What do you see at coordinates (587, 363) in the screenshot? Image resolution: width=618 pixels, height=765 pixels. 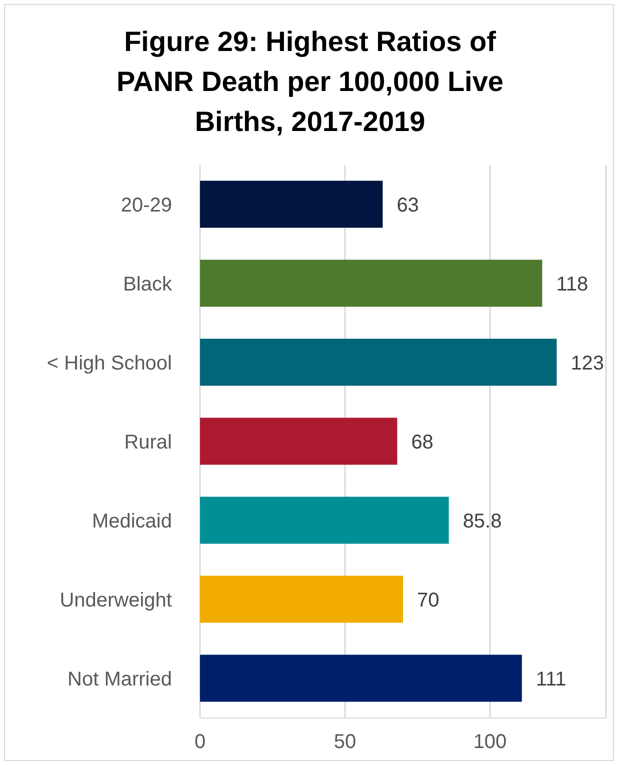 I see `data-label: 123` at bounding box center [587, 363].